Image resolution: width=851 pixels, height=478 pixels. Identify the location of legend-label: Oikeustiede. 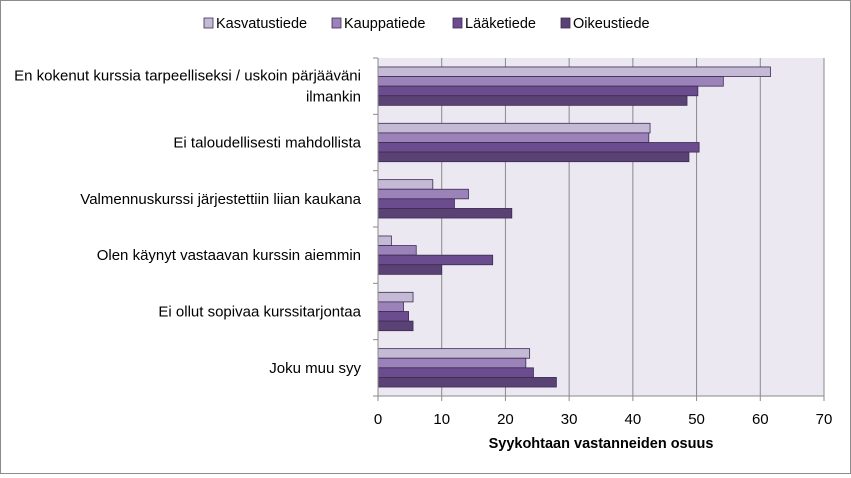
(611, 24).